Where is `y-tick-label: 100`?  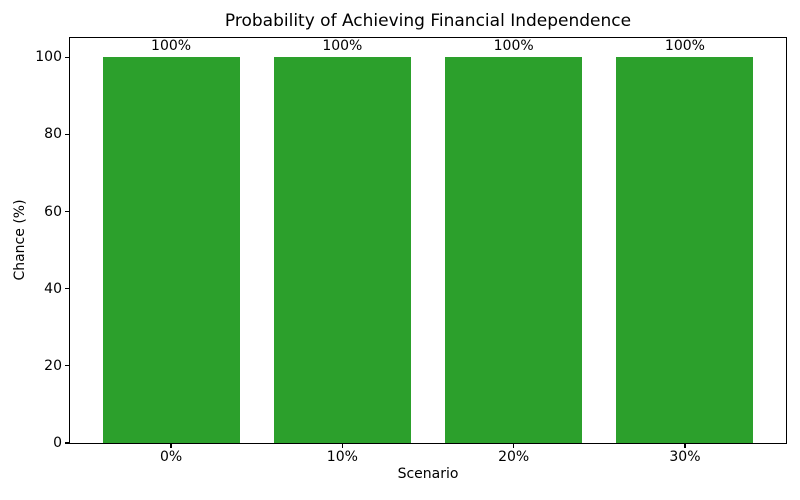 y-tick-label: 100 is located at coordinates (48, 57).